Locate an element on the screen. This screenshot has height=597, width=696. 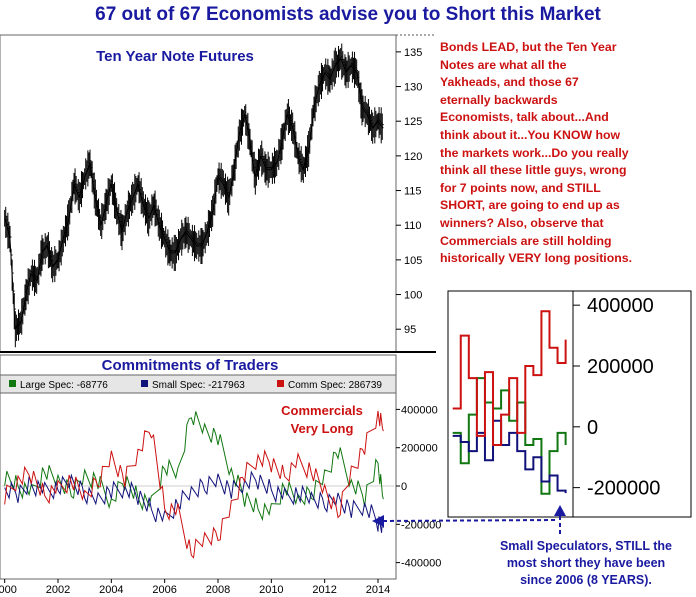
cot-xtick-label: 2006 is located at coordinates (164, 590).